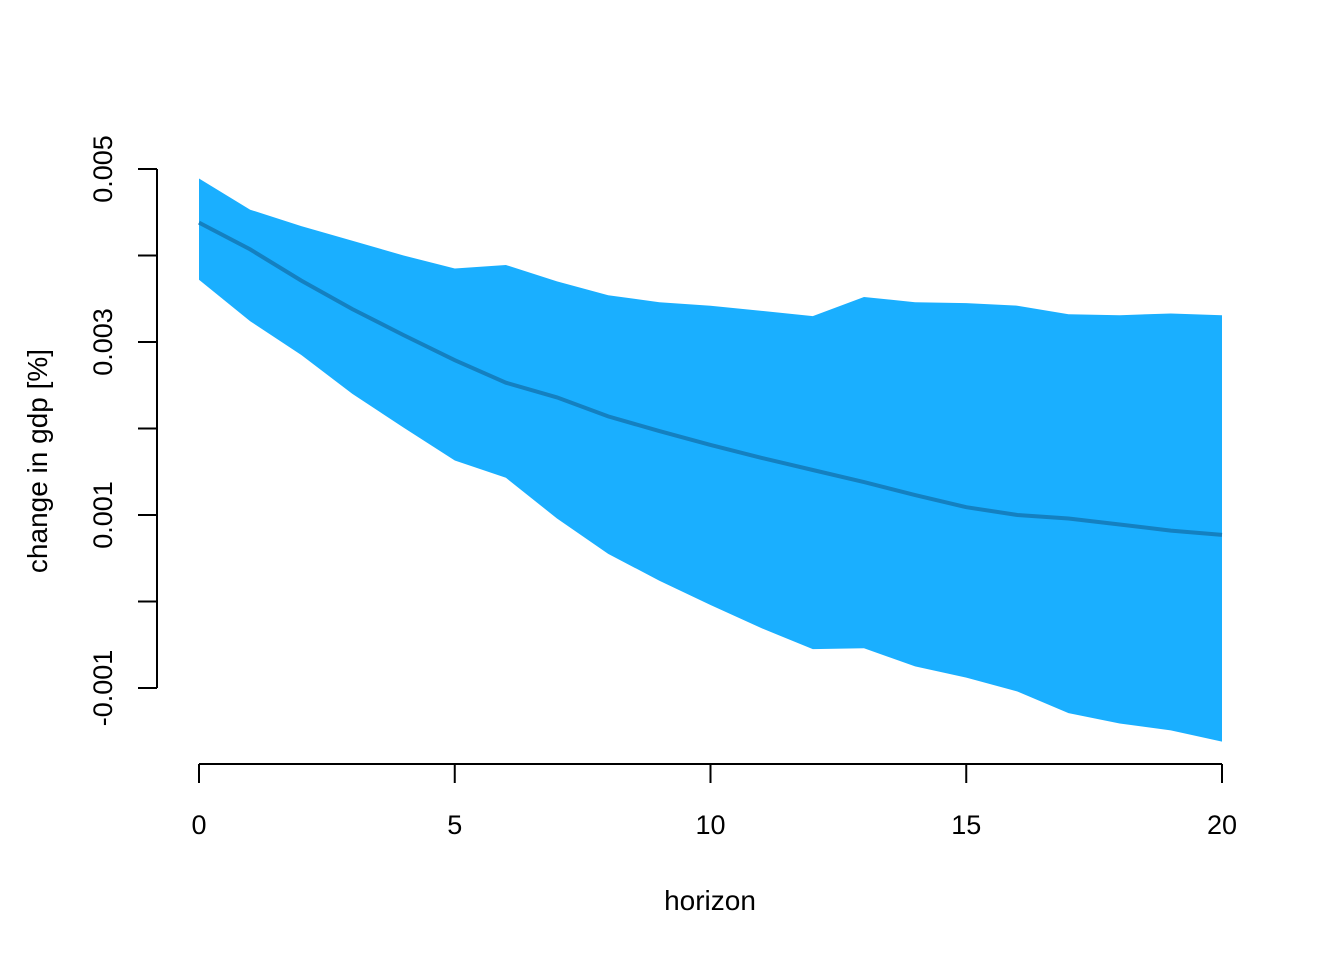  Describe the element at coordinates (198, 825) in the screenshot. I see `x-tick-label: 0` at that location.